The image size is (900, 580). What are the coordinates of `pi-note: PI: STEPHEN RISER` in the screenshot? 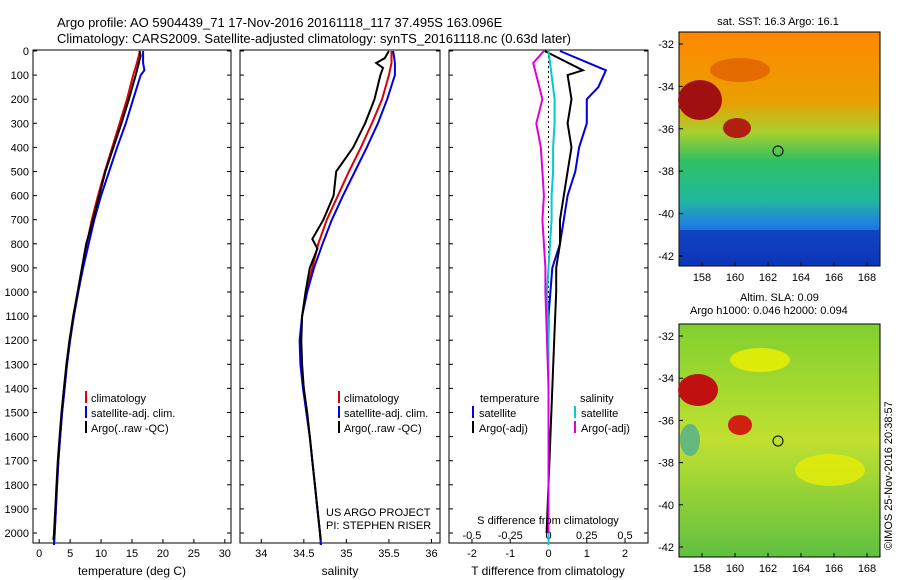 It's located at (378, 526).